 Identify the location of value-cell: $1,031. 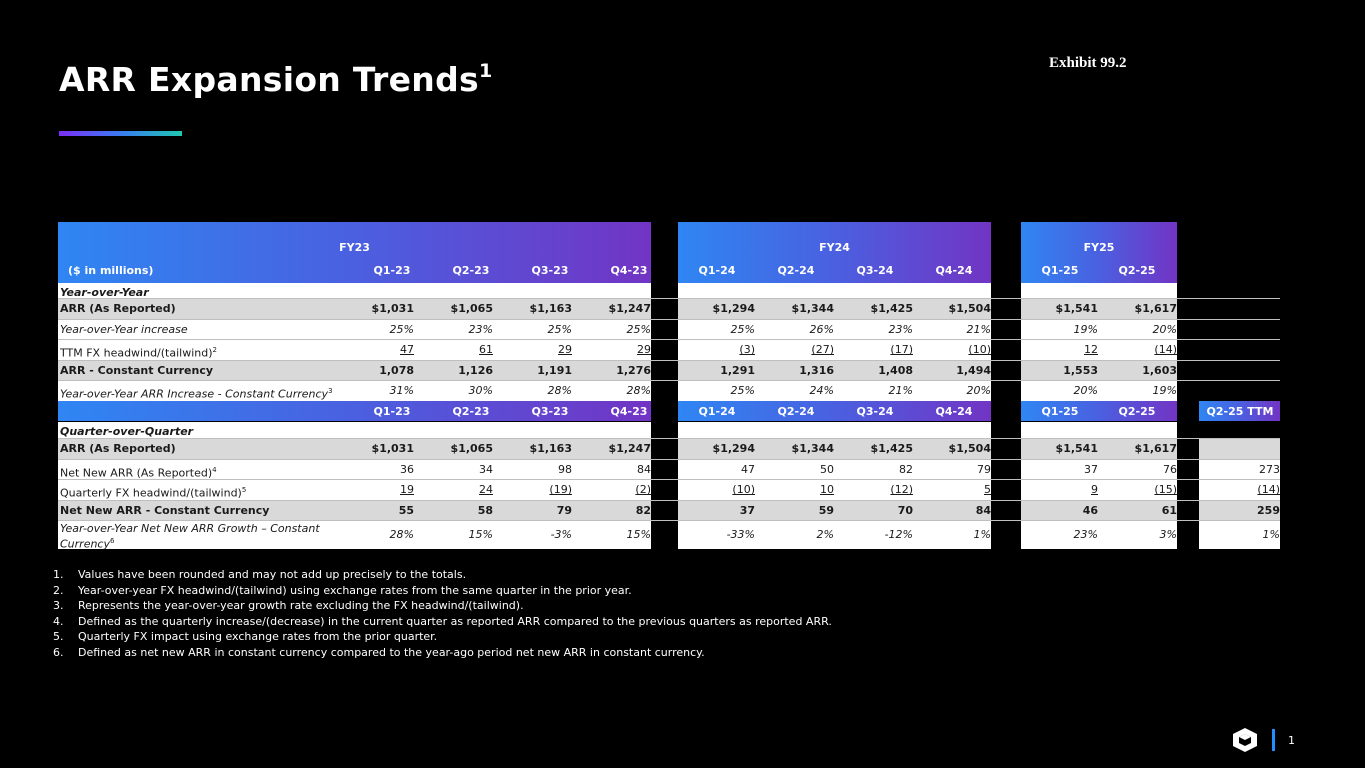
(392, 308).